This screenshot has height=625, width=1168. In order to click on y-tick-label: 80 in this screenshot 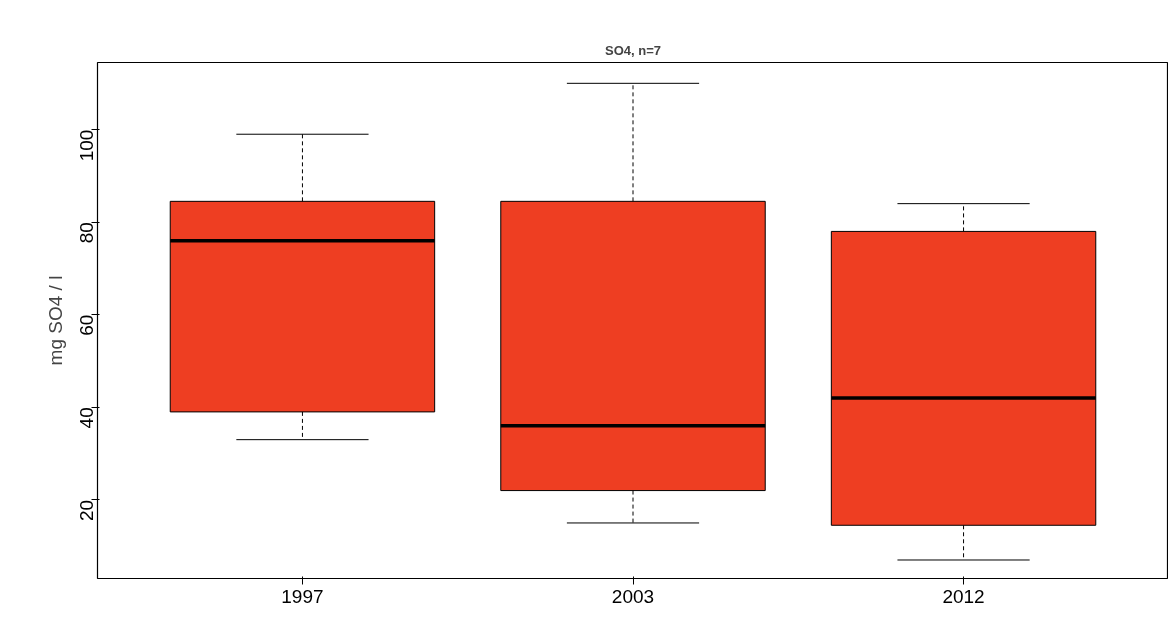, I will do `click(86, 233)`.